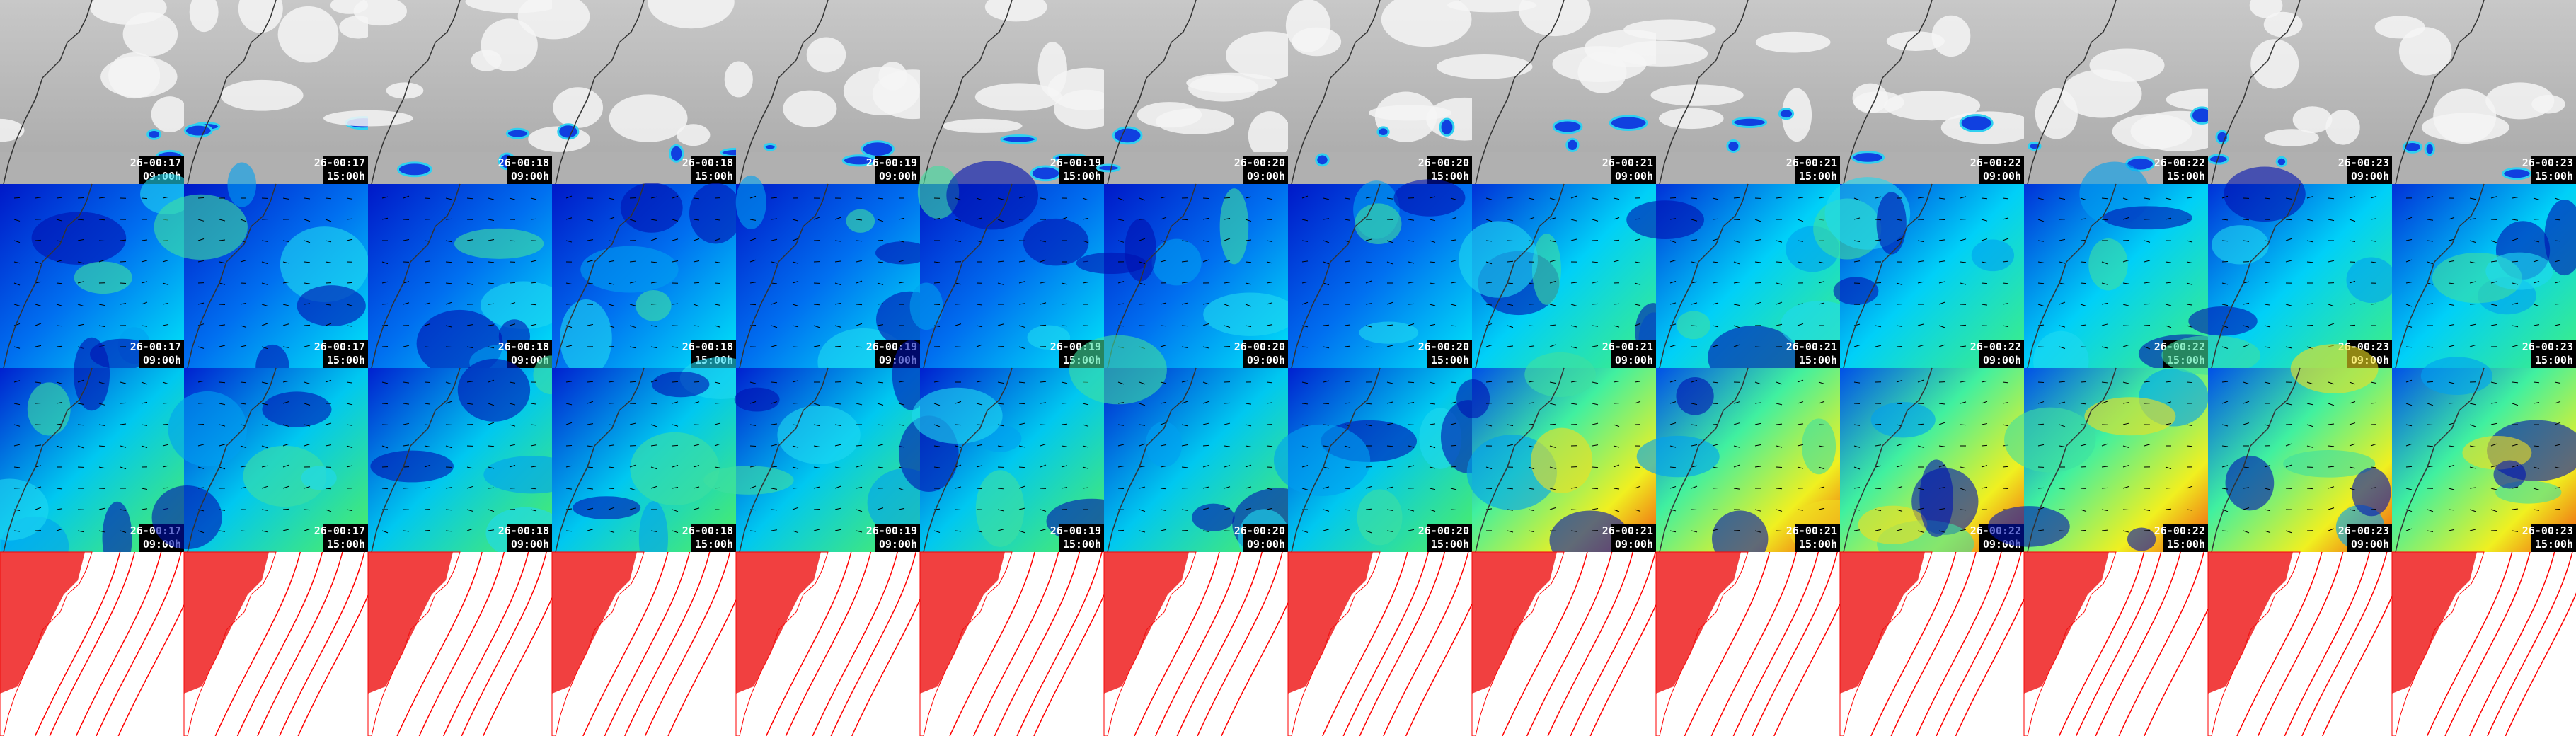  What do you see at coordinates (346, 361) in the screenshot?
I see `time-label: 15:00h` at bounding box center [346, 361].